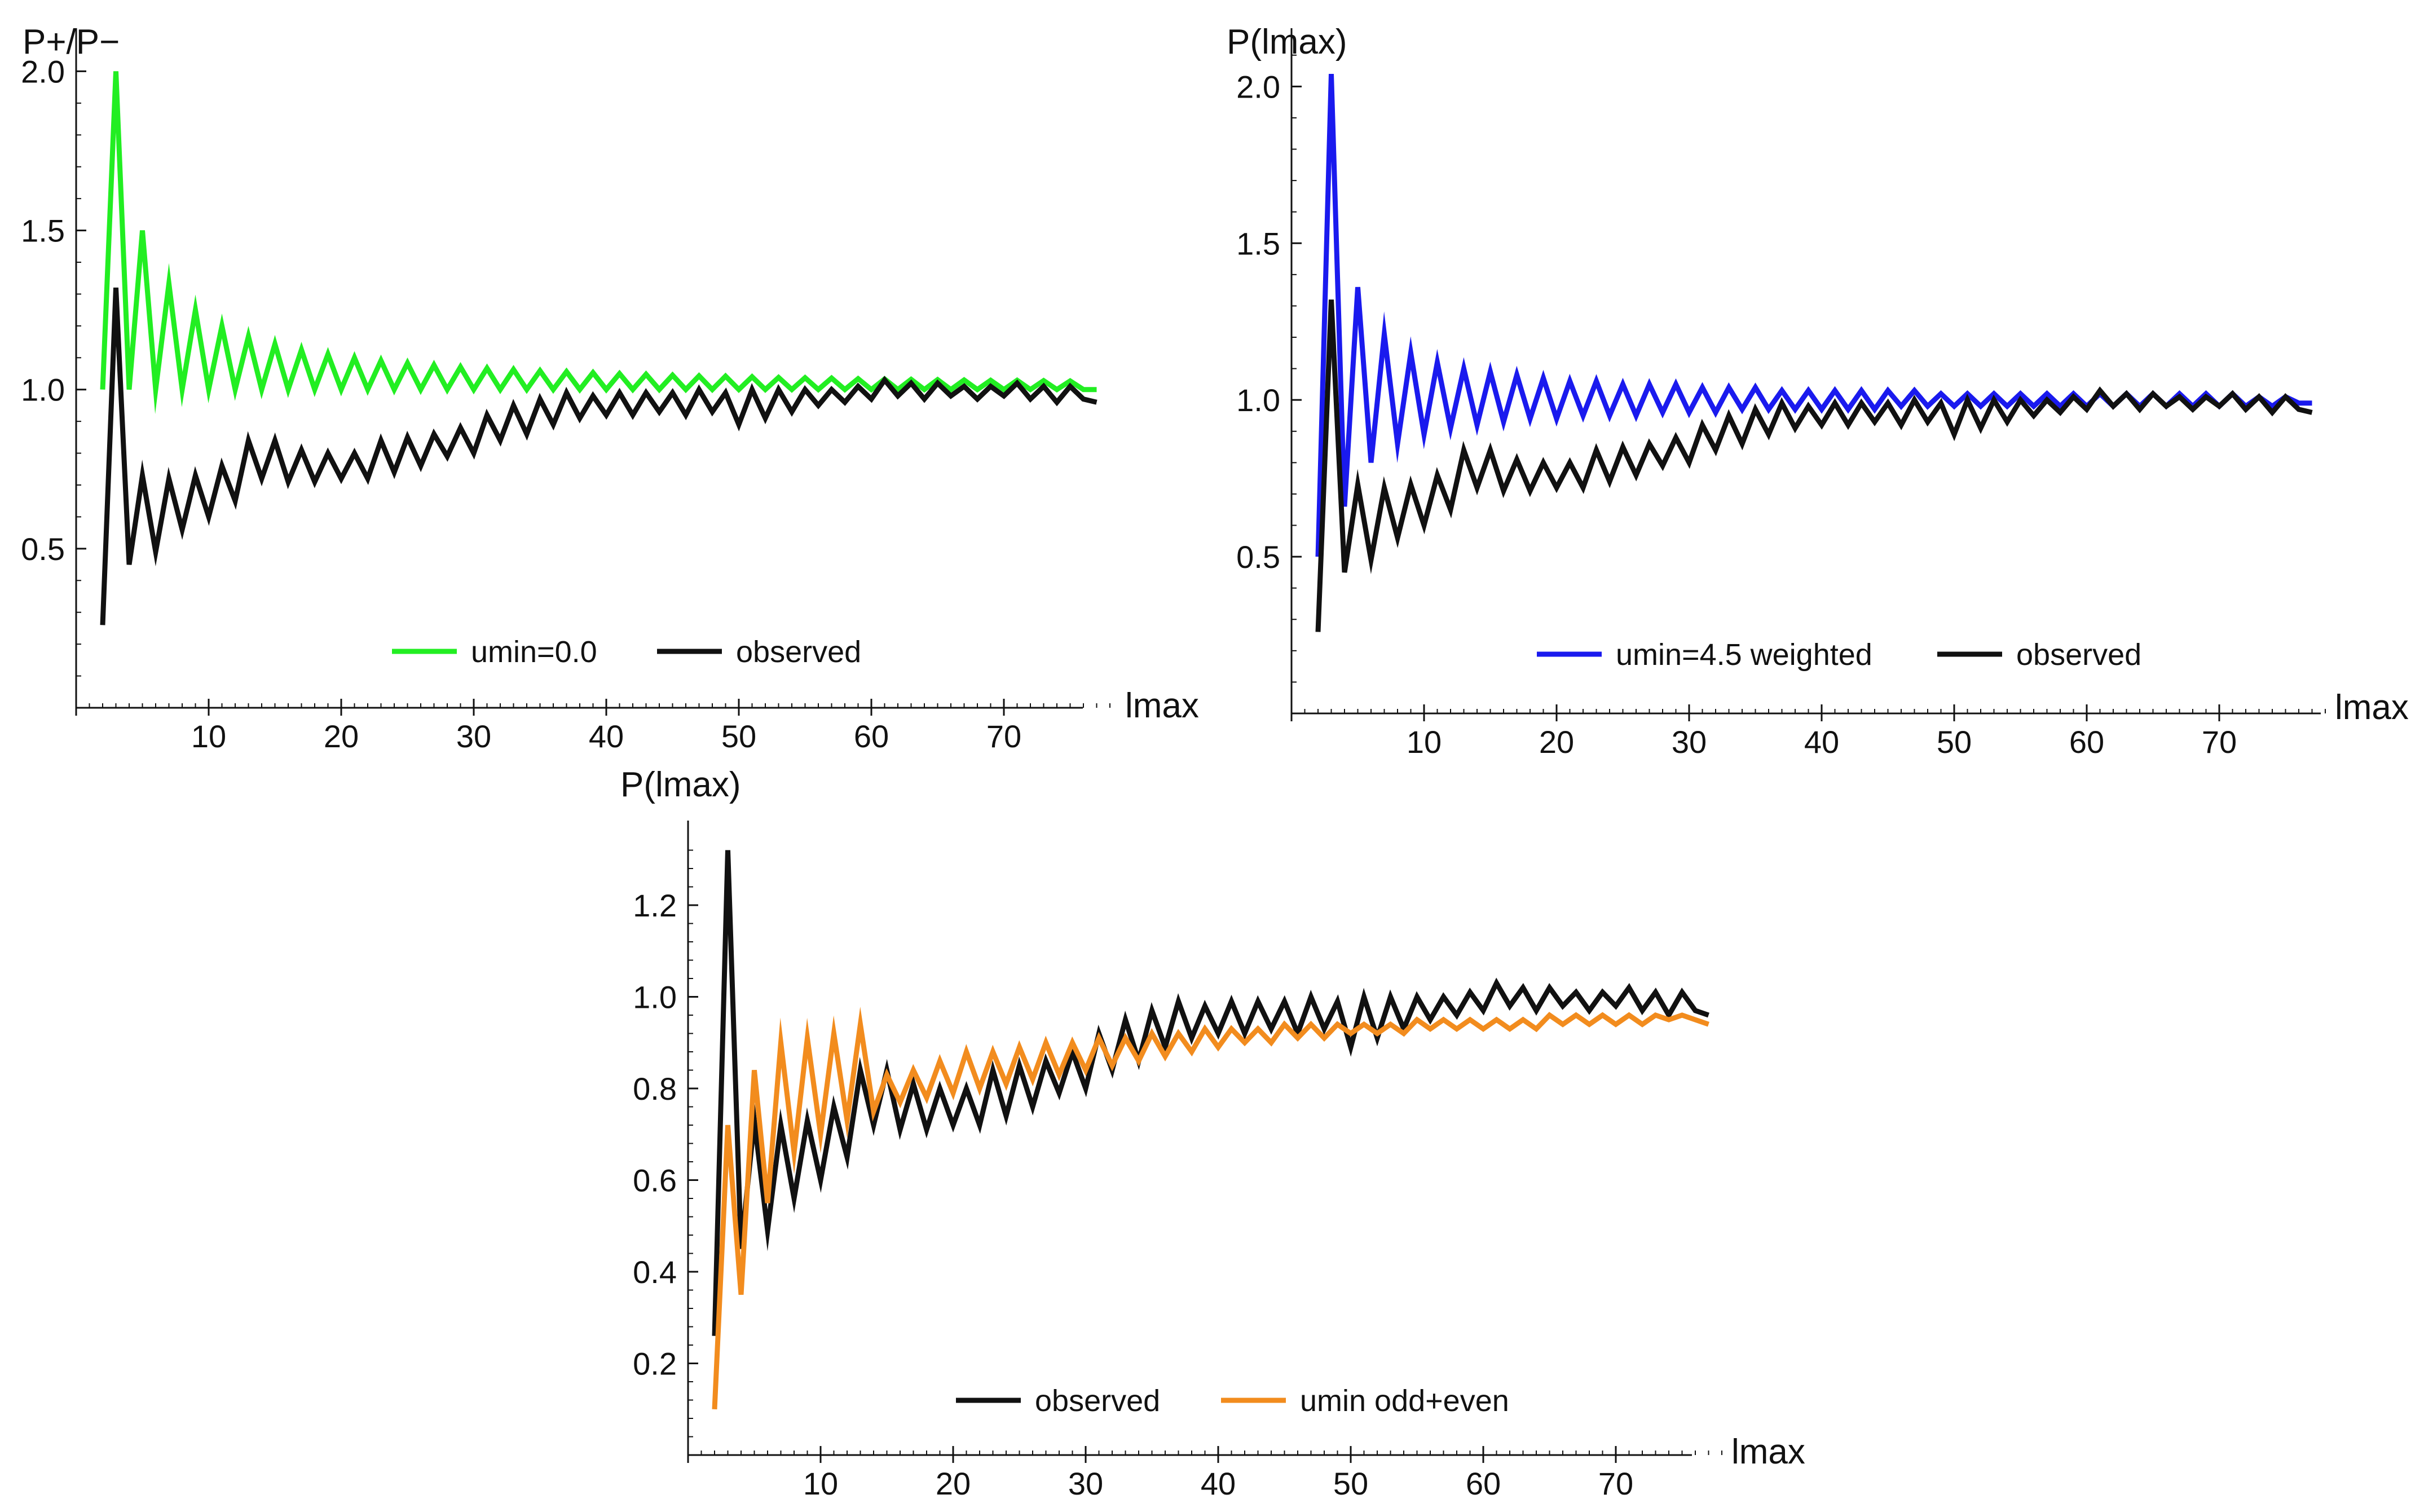 The height and width of the screenshot is (1512, 2433). What do you see at coordinates (534, 652) in the screenshot?
I see `legend-label: umin=0.0` at bounding box center [534, 652].